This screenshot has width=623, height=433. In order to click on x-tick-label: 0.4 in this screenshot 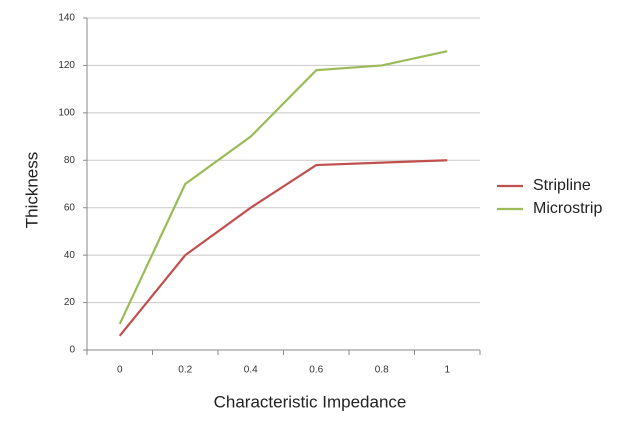, I will do `click(251, 370)`.